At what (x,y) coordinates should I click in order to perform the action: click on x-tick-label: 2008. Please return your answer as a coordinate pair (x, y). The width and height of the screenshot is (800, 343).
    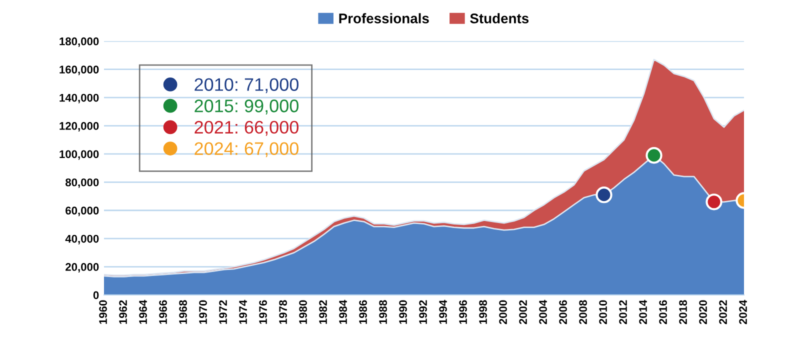
    Looking at the image, I should click on (583, 312).